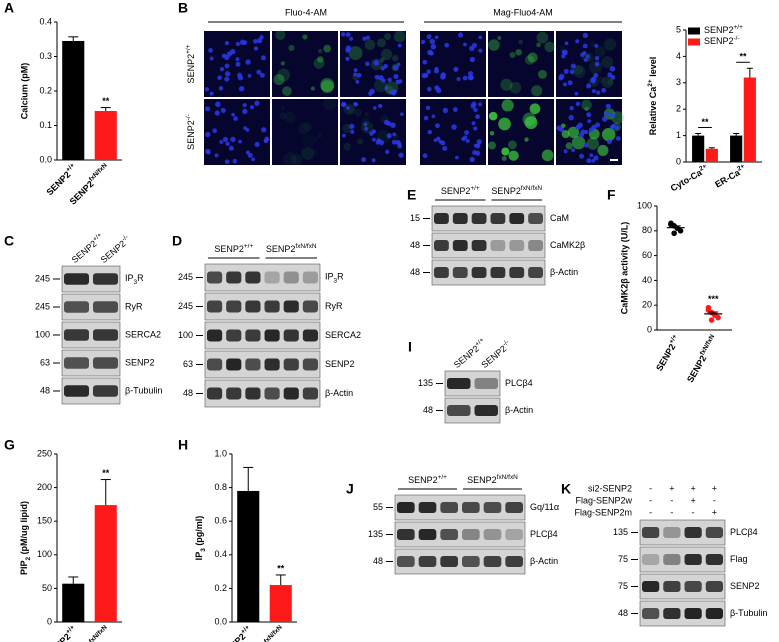  What do you see at coordinates (199, 532) in the screenshot?
I see `text-part: (pg/ml)` at bounding box center [199, 532].